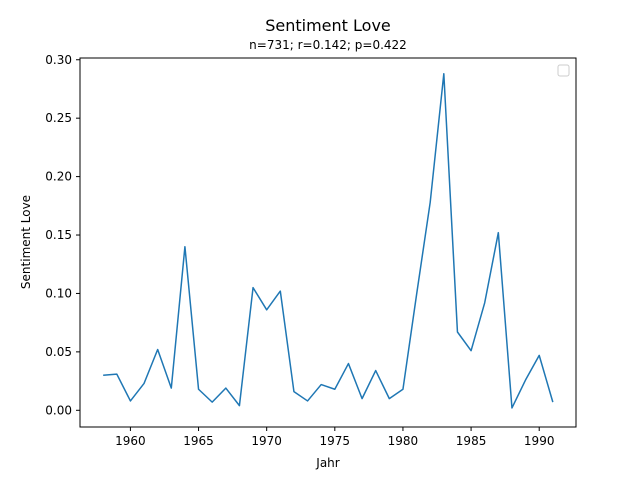 Image resolution: width=640 pixels, height=484 pixels. Describe the element at coordinates (58, 60) in the screenshot. I see `y-tick-label: 0.30` at that location.